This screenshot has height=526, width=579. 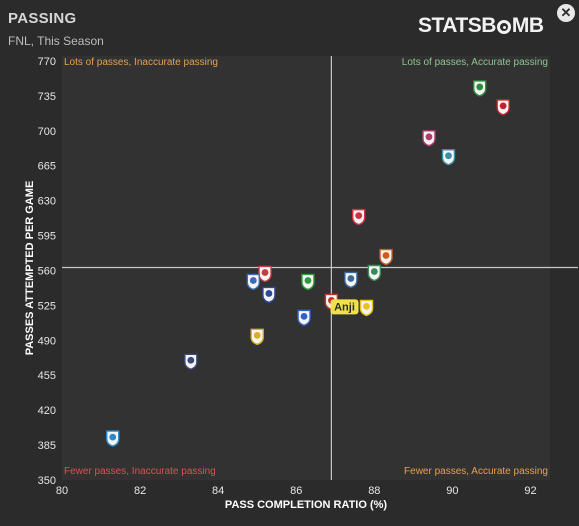 I want to click on y-tick-label: 385, so click(x=47, y=446).